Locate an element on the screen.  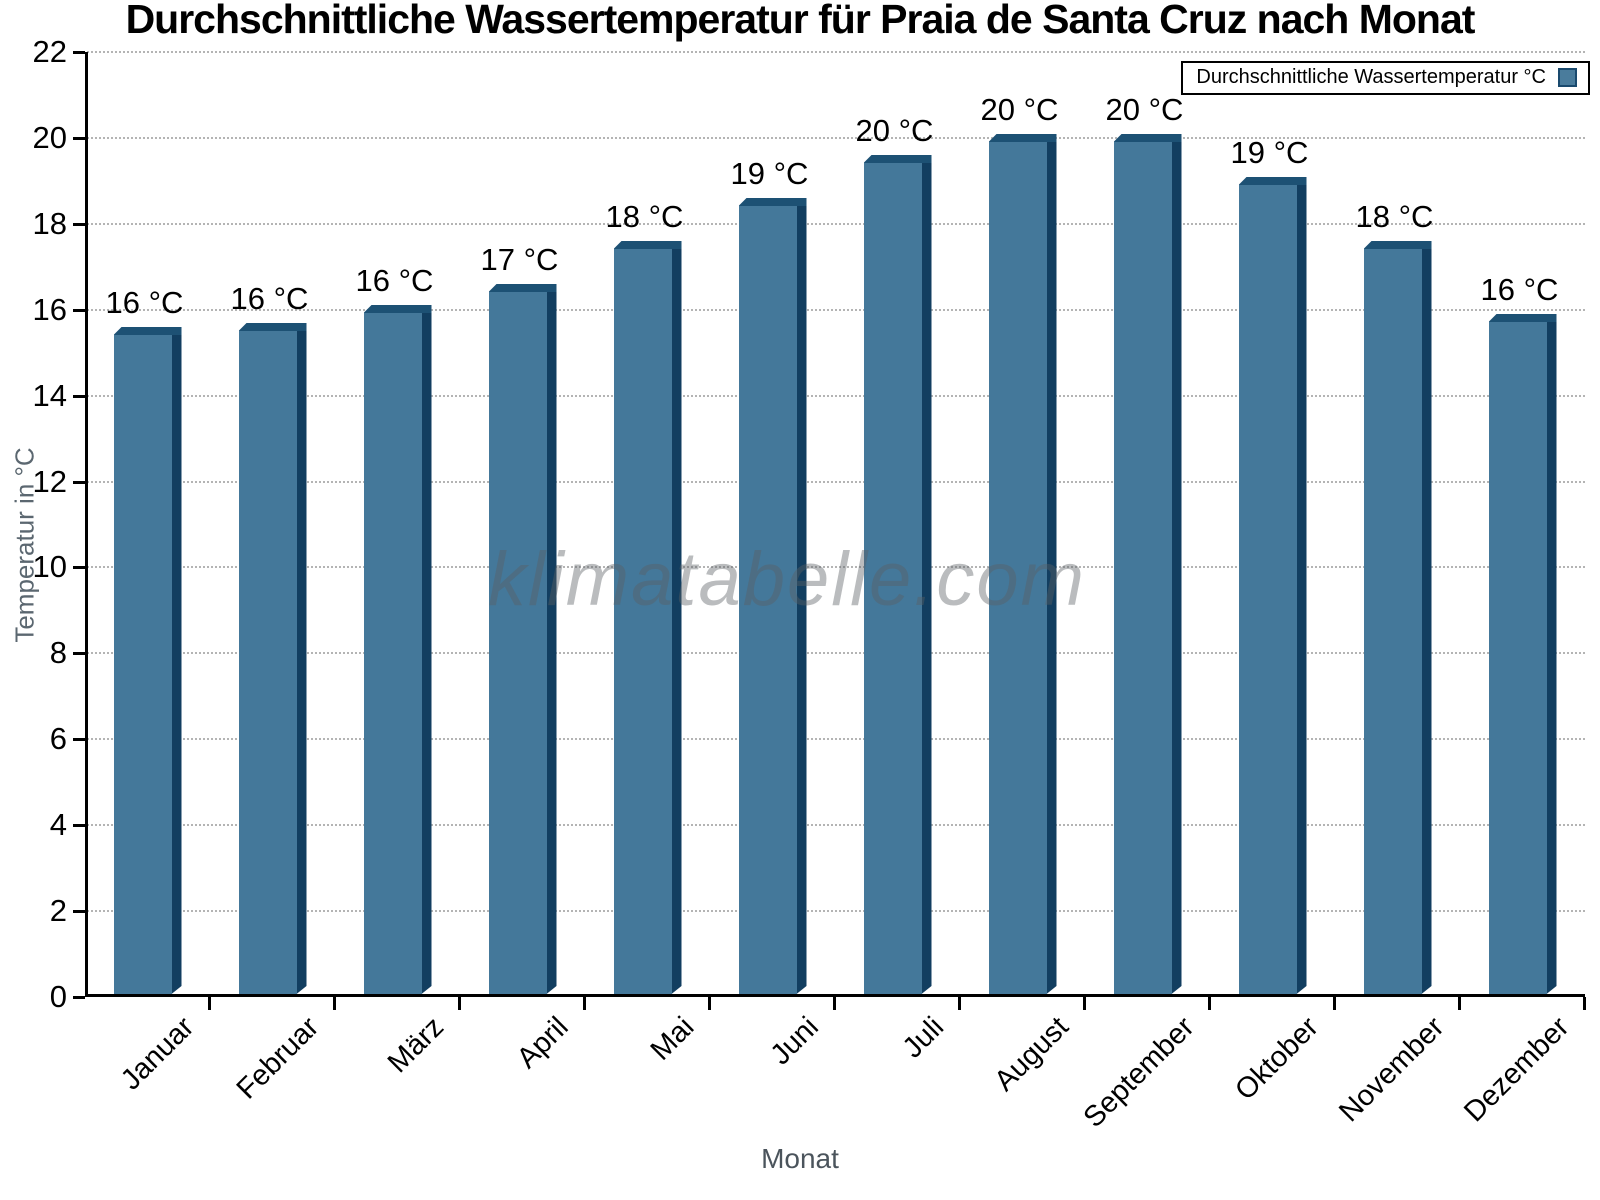
bar-august is located at coordinates (1022, 564).